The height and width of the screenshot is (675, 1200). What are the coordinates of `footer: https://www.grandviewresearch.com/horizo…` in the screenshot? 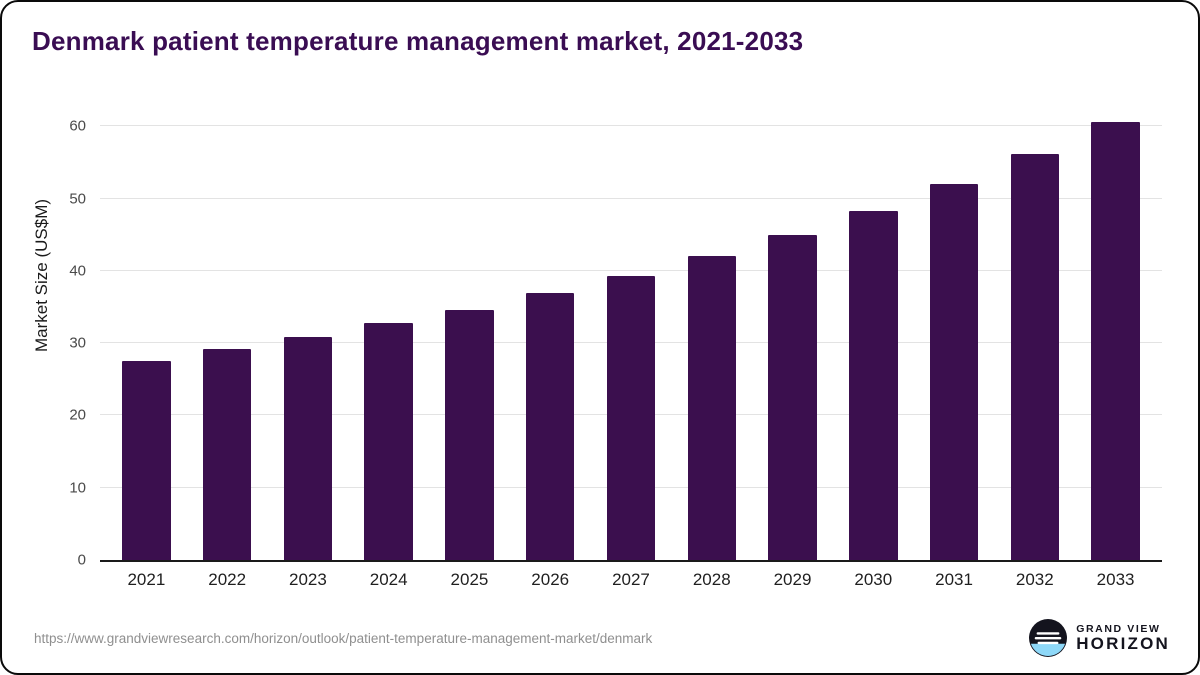 It's located at (602, 638).